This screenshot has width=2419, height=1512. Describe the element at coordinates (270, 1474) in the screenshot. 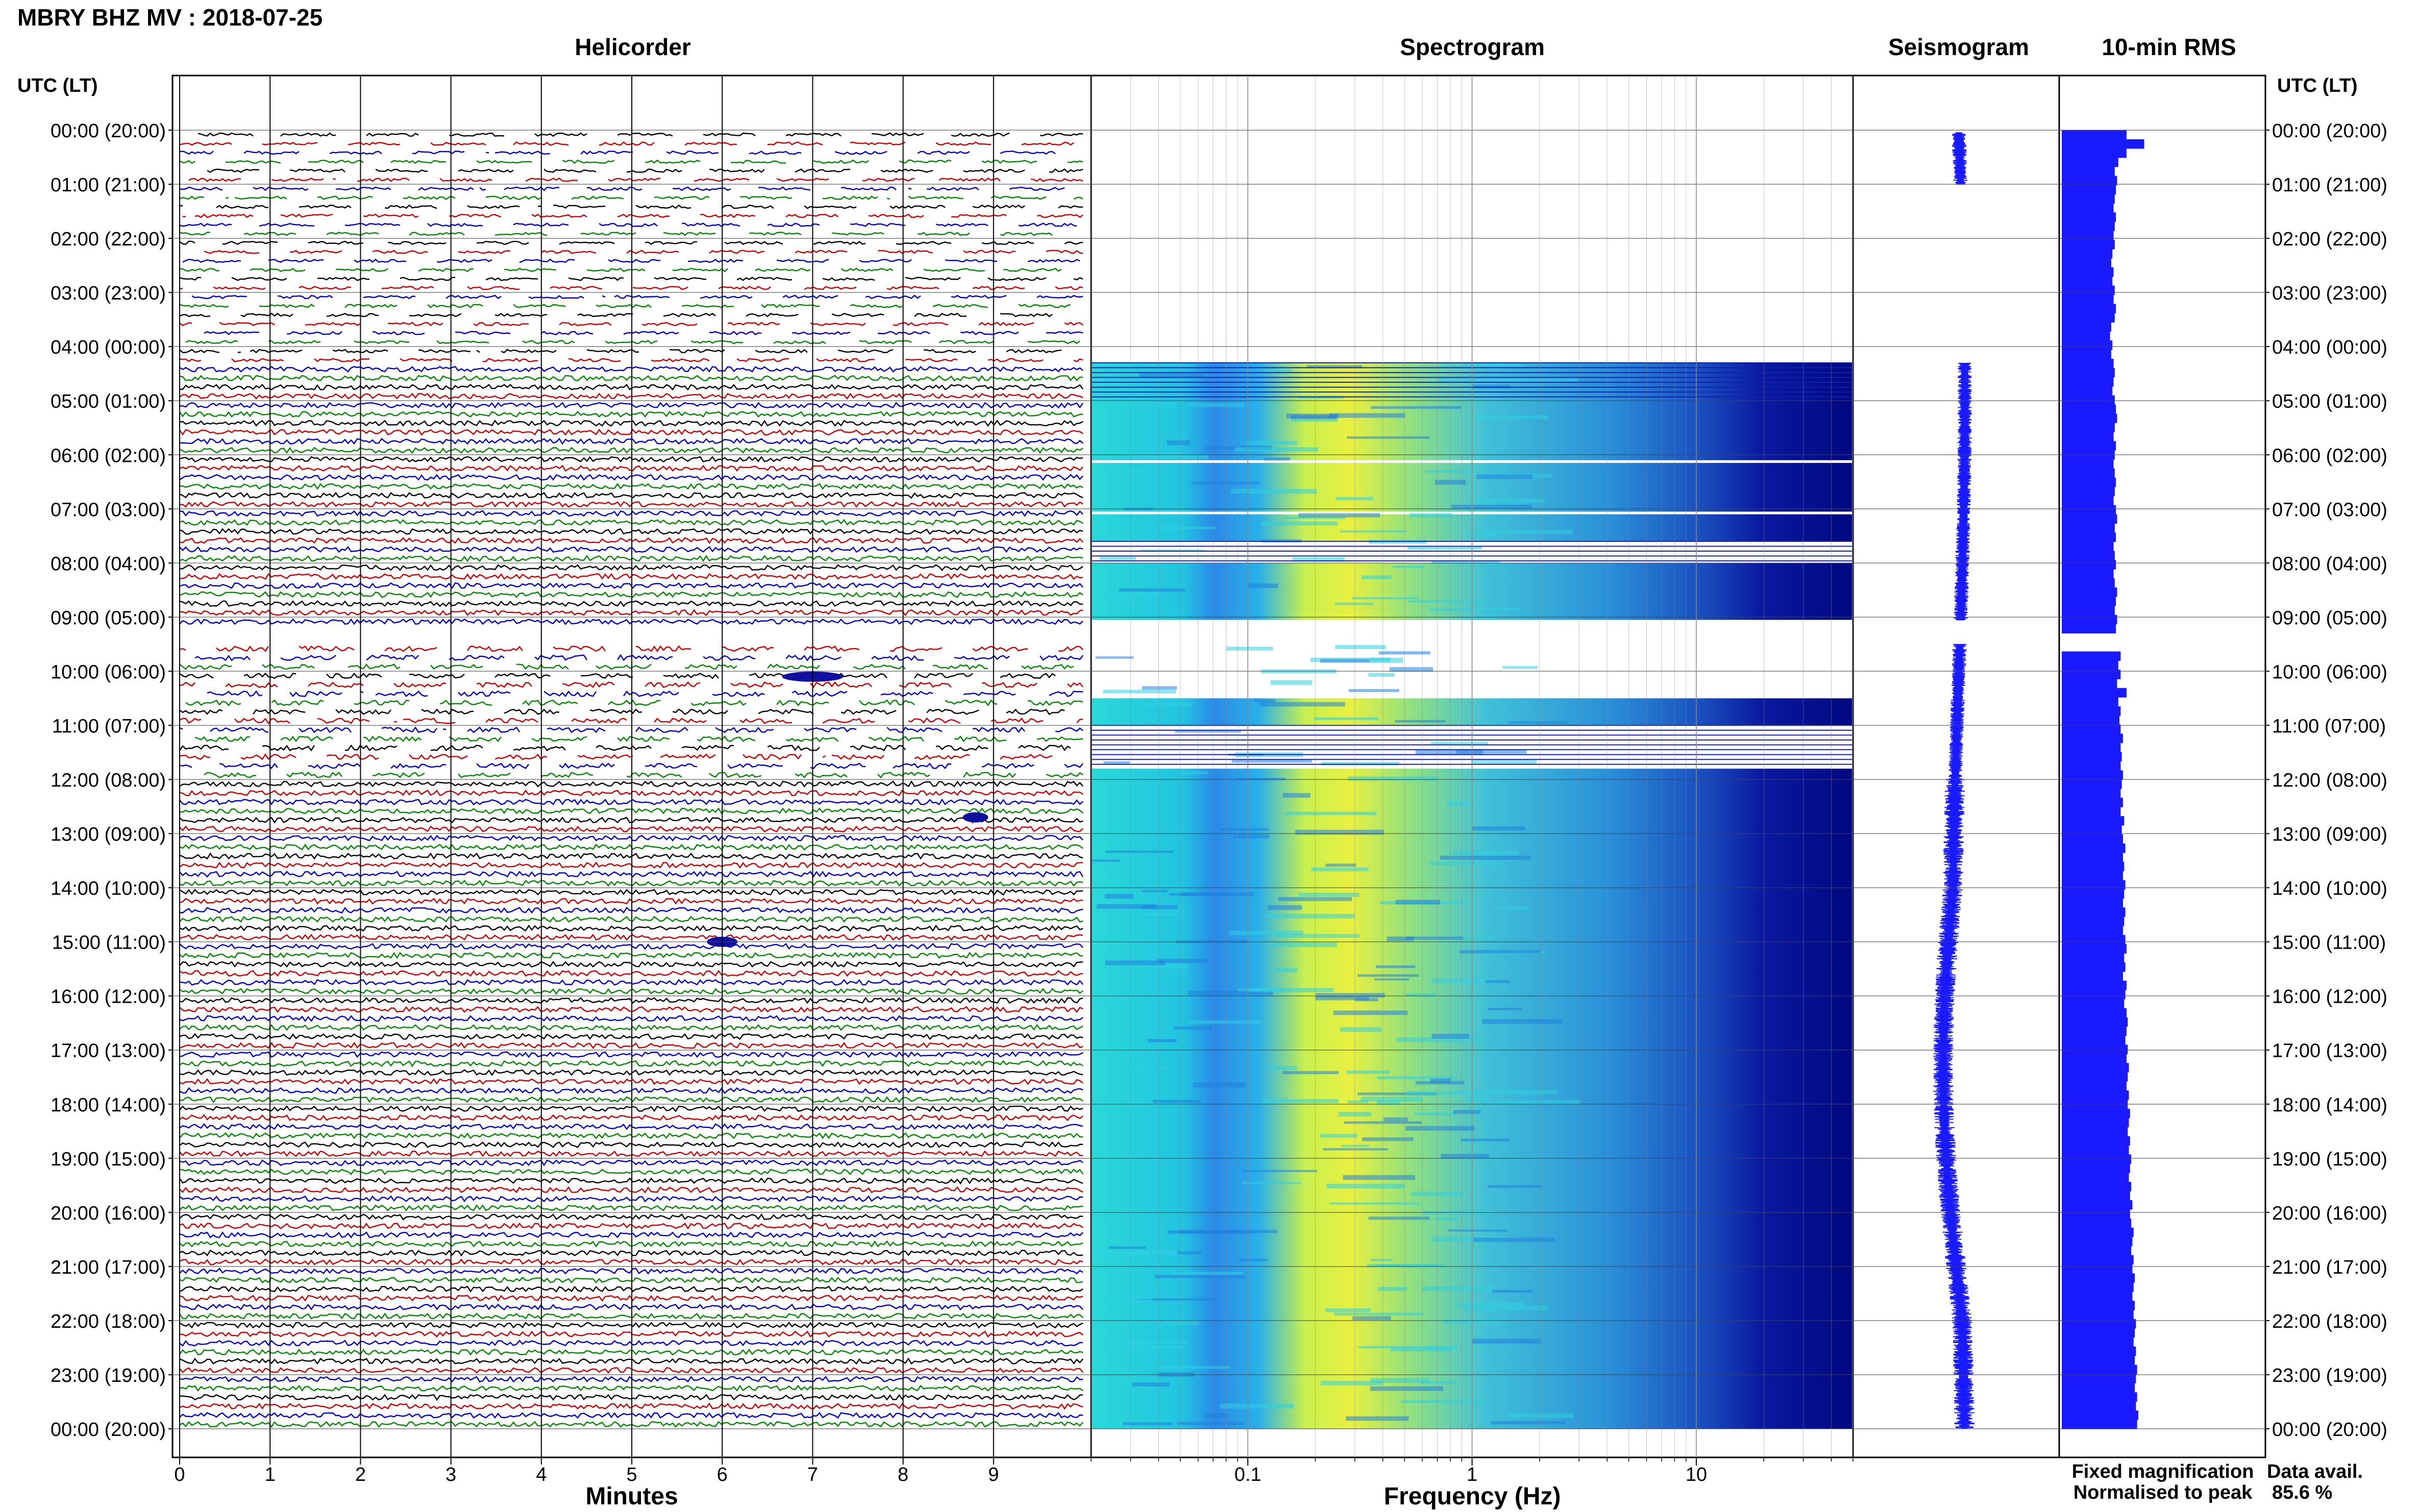

I see `minute-tick-label: 1` at that location.